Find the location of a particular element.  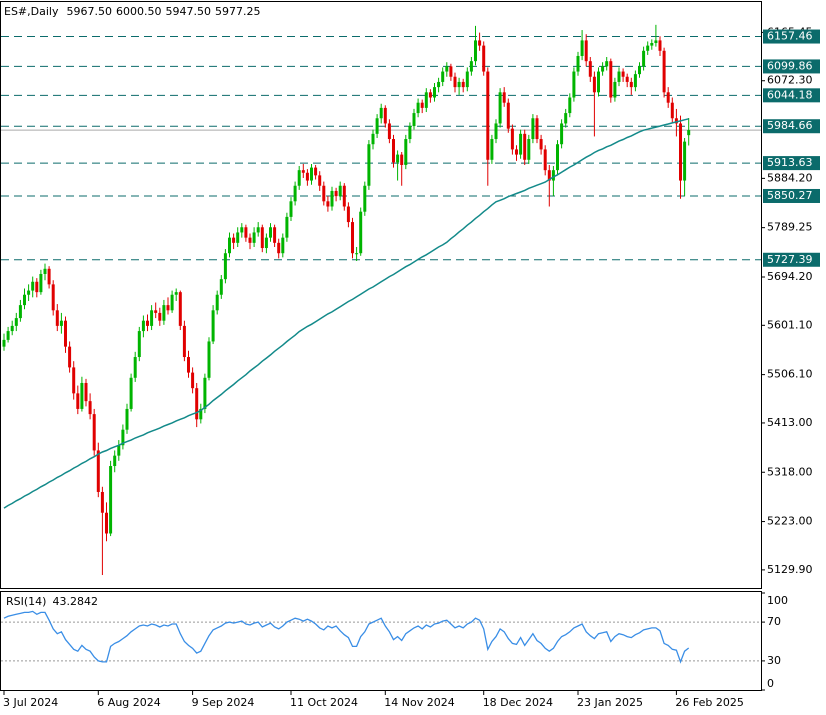

y-tick-label: 5223.00 is located at coordinates (790, 521).